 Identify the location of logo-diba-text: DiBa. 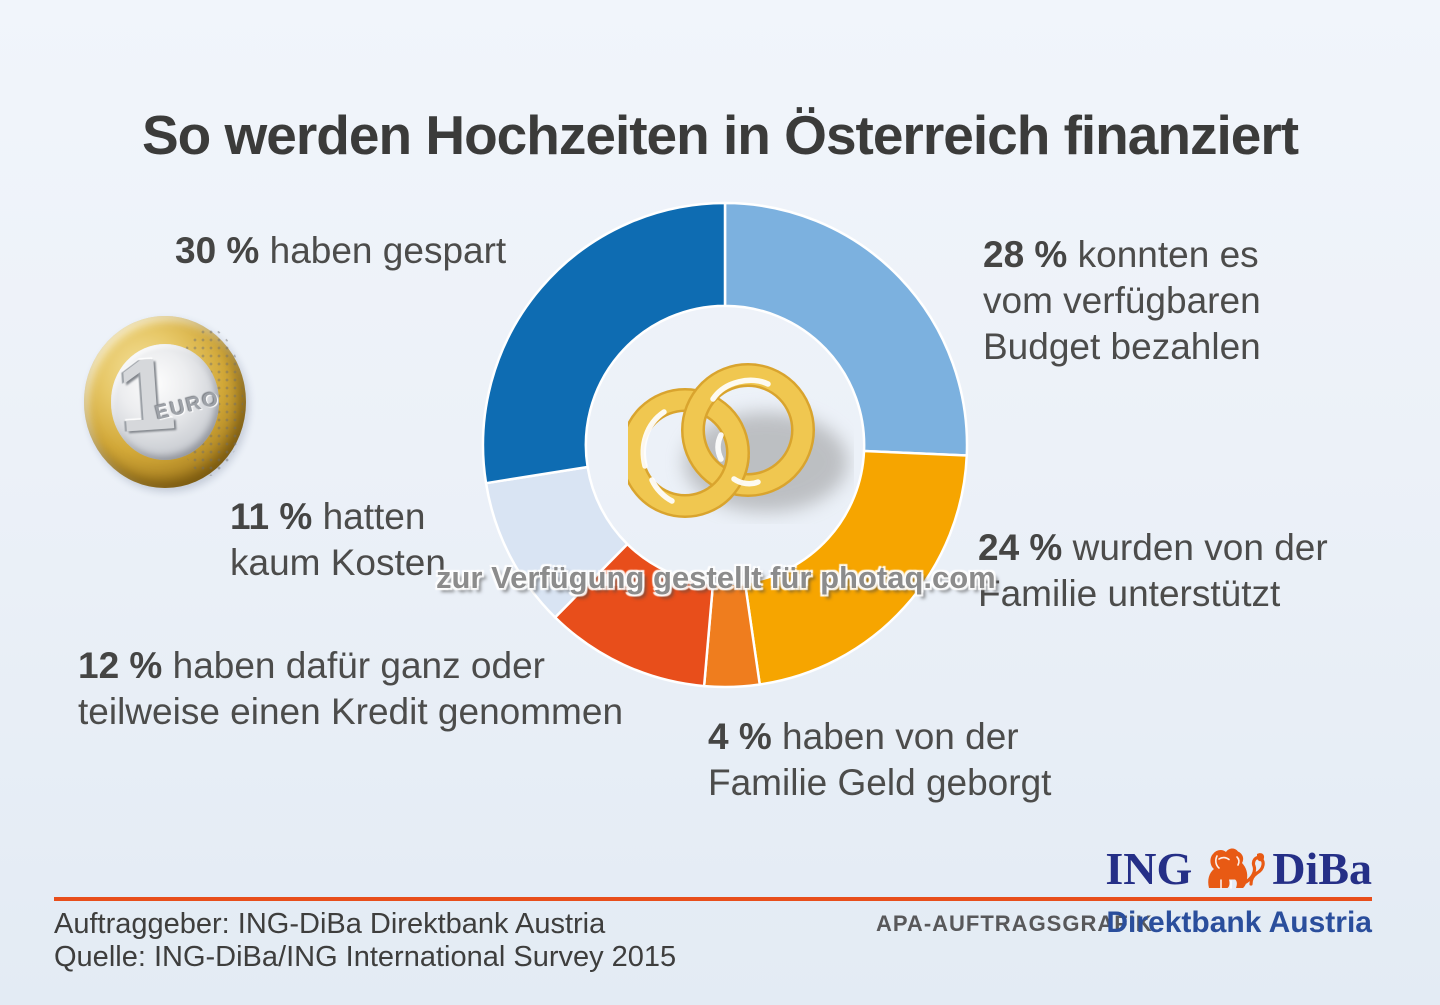
(1322, 868).